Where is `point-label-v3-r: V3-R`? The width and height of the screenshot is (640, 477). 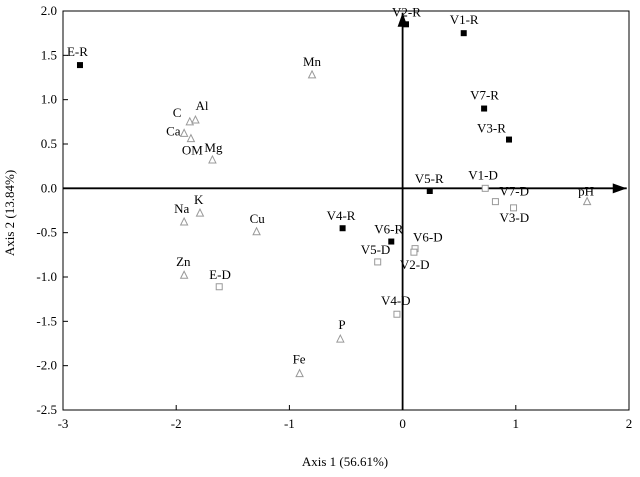 point-label-v3-r: V3-R is located at coordinates (491, 128).